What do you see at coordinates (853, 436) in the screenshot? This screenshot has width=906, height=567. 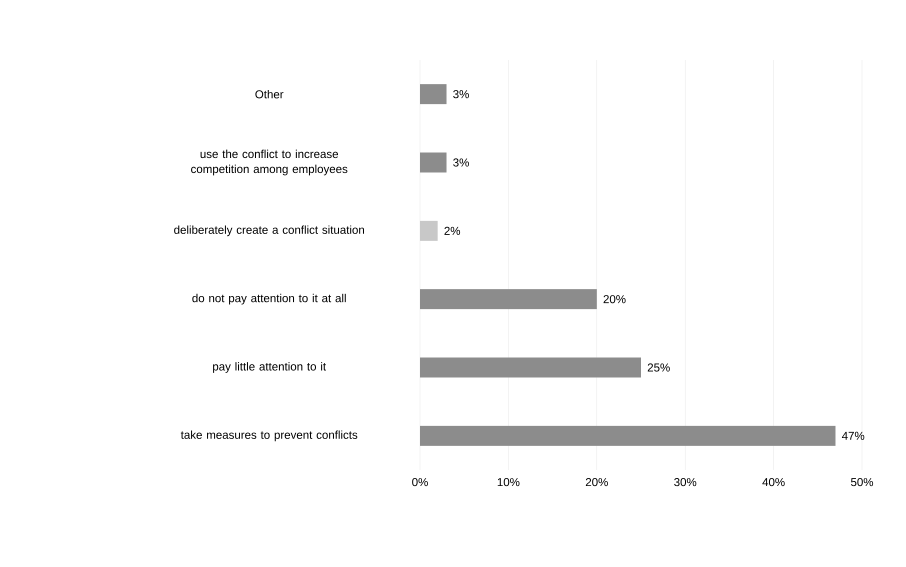 I see `data-label: 47%` at bounding box center [853, 436].